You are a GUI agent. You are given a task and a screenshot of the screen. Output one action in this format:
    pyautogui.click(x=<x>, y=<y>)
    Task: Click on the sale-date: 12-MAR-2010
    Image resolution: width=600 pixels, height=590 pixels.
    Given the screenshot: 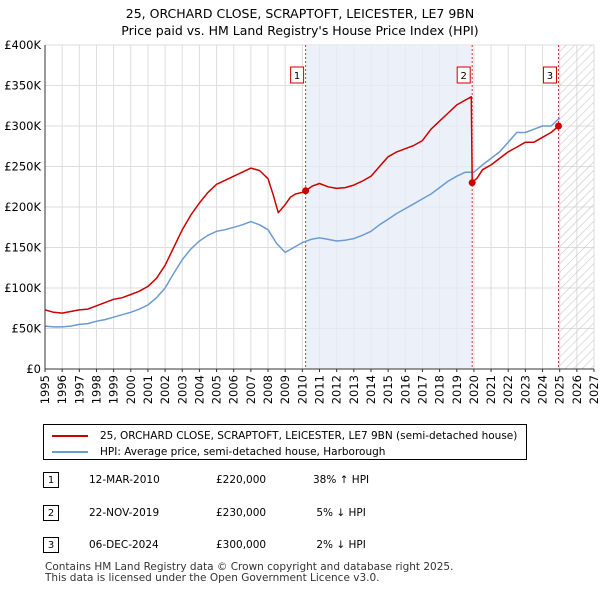 What is the action you would take?
    pyautogui.click(x=124, y=480)
    